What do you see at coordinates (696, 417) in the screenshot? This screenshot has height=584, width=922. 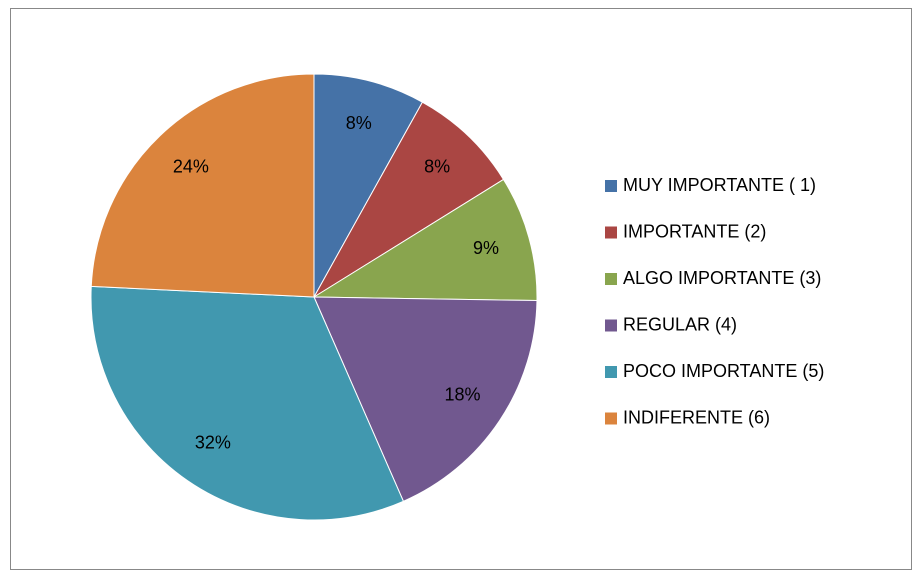 I see `legend-label: INDIFERENTE (6)` at bounding box center [696, 417].